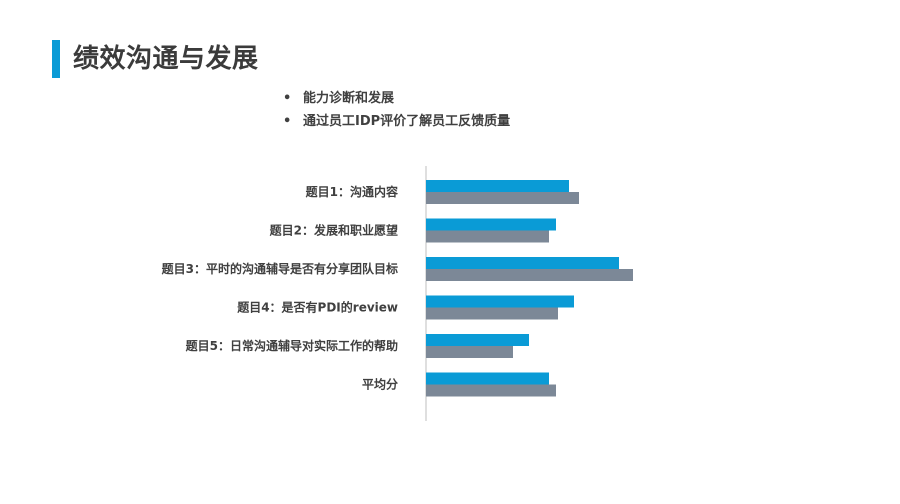 The height and width of the screenshot is (504, 900). What do you see at coordinates (407, 121) in the screenshot?
I see `bullet-text: 通过员工IDP评价了解员工反馈质量` at bounding box center [407, 121].